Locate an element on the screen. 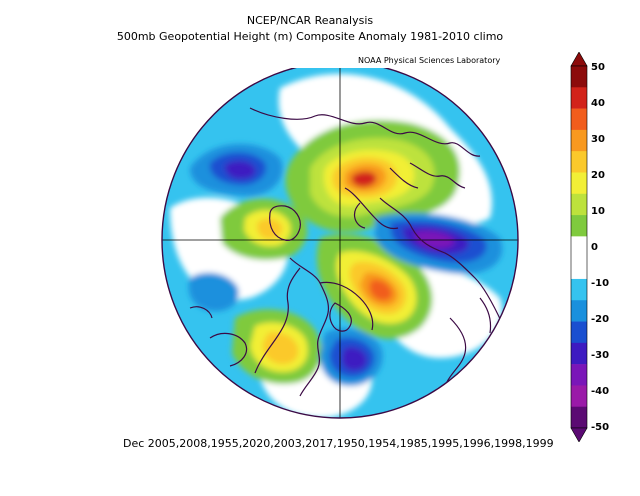 This screenshot has height=496, width=640. coastline-greenland is located at coordinates (285, 223).